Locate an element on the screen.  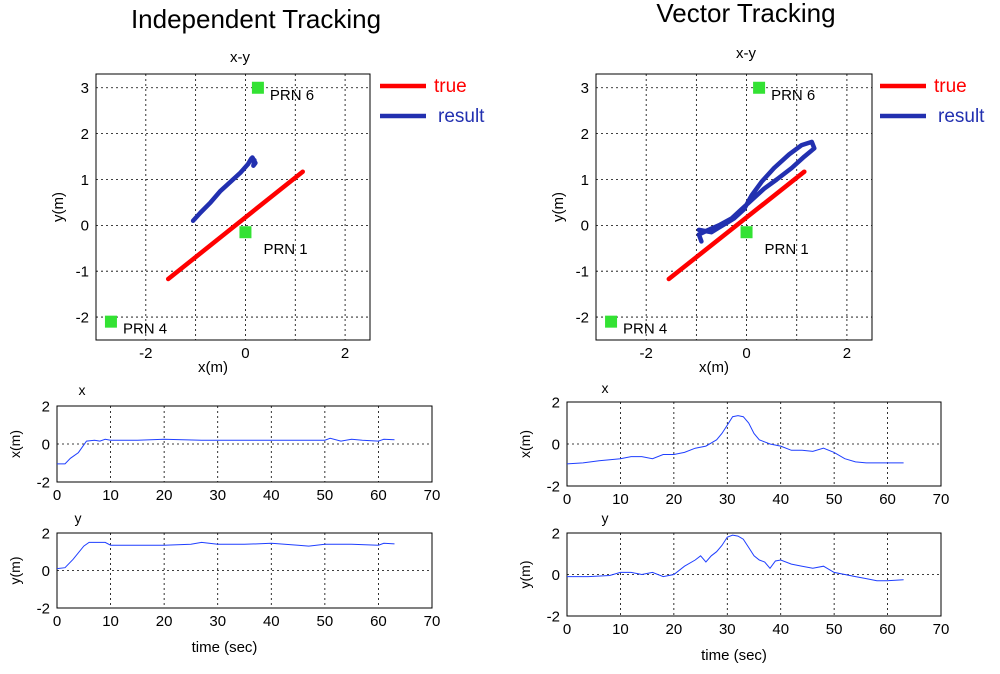
satellite-label: PRN 4 is located at coordinates (145, 329).